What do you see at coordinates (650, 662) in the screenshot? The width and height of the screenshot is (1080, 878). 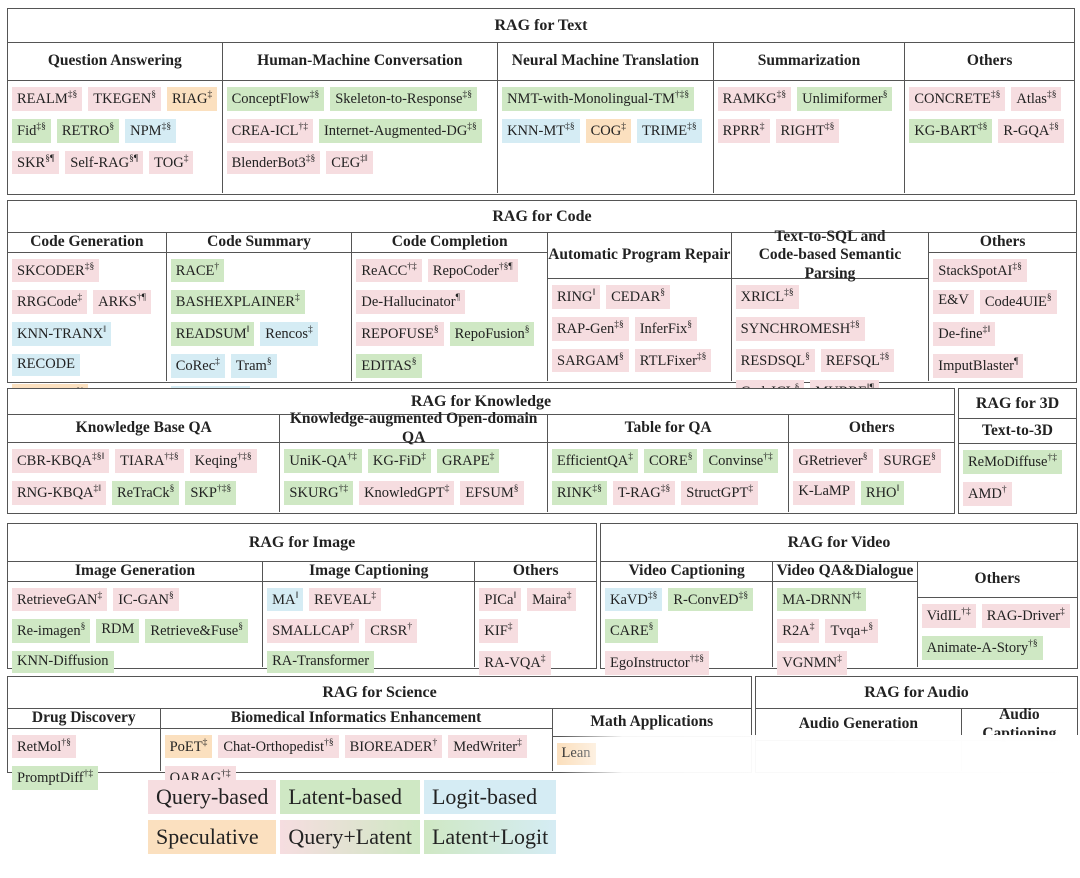 I see `method-name: EgoInstructor` at bounding box center [650, 662].